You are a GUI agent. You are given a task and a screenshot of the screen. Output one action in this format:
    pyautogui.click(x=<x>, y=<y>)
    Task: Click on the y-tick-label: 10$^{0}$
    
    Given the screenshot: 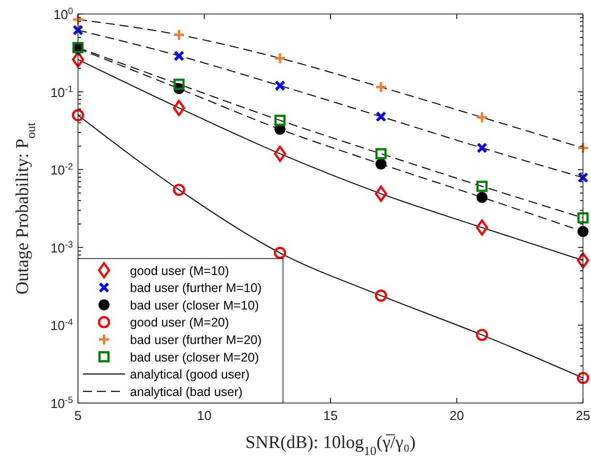 What is the action you would take?
    pyautogui.click(x=63, y=14)
    